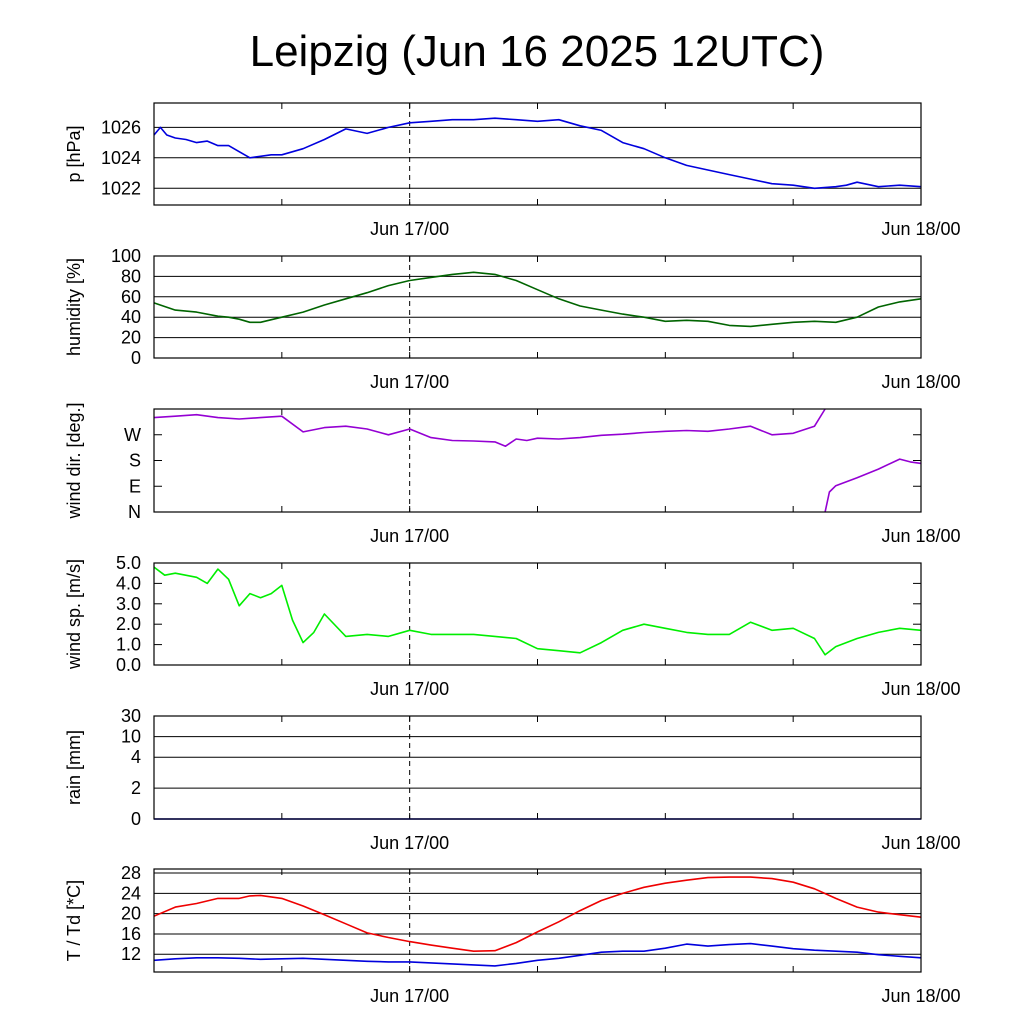  Describe the element at coordinates (74, 767) in the screenshot. I see `rain-ylabel: rain [mm]` at that location.